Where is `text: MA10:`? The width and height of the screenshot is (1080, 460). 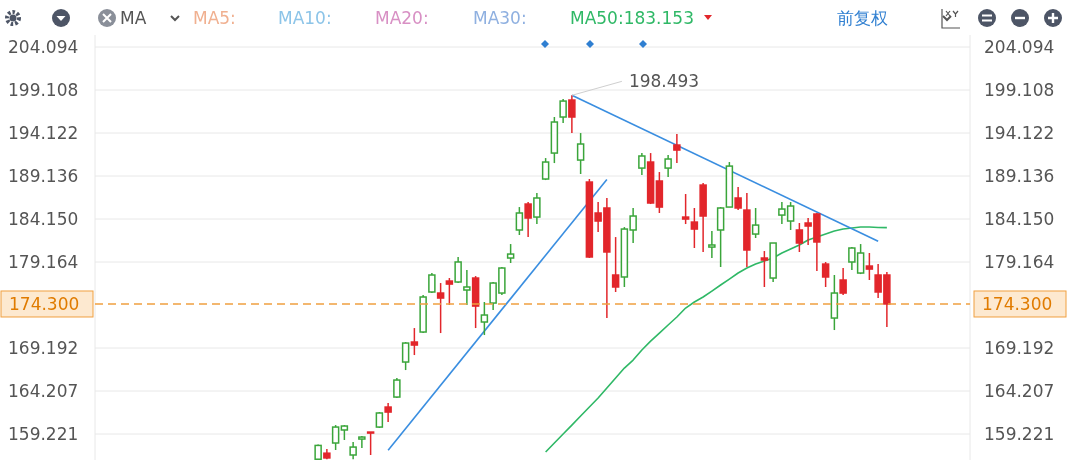 text: MA10: is located at coordinates (305, 17).